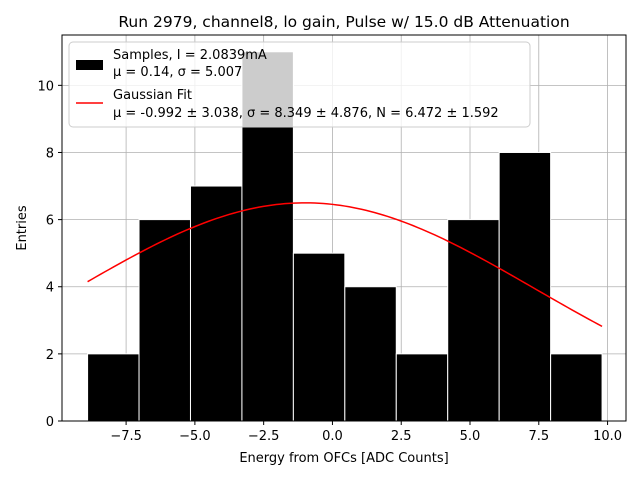  I want to click on x-tick-label: 7.5, so click(538, 436).